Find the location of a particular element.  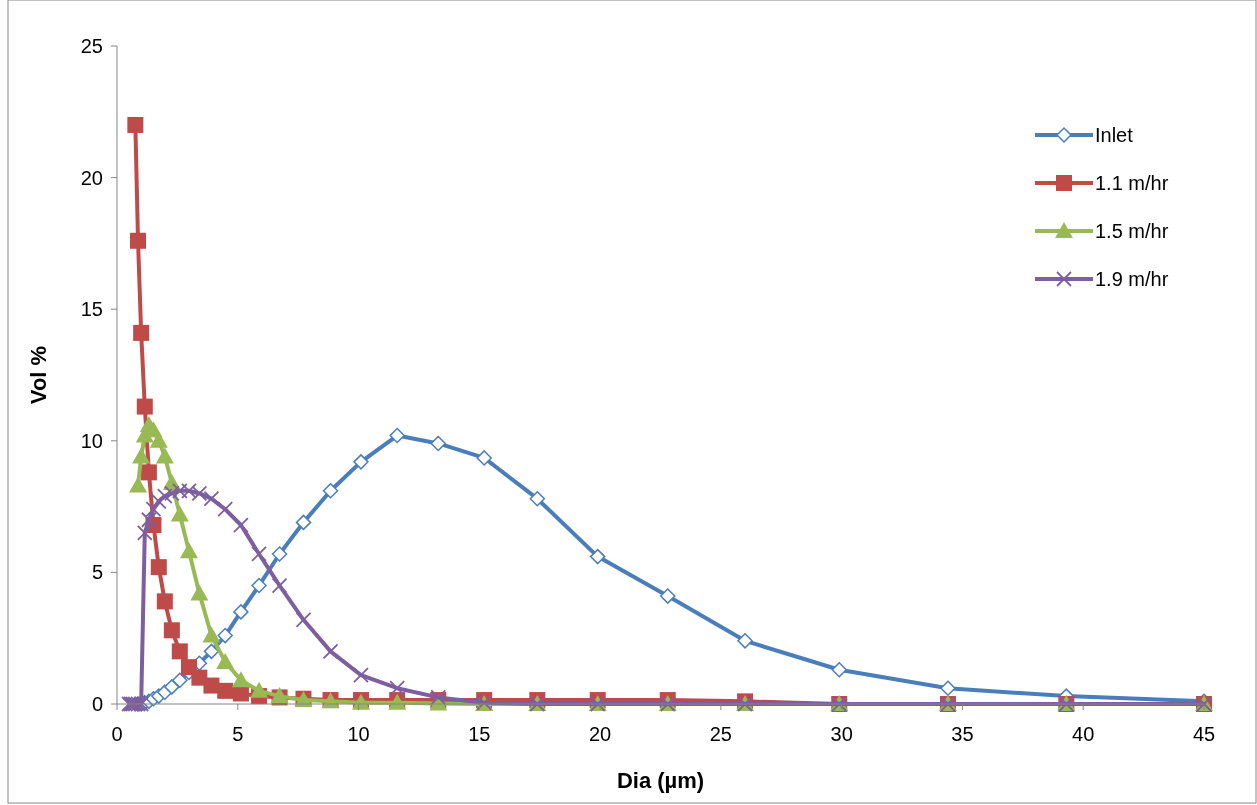

x-tick-label: 30 is located at coordinates (841, 734).